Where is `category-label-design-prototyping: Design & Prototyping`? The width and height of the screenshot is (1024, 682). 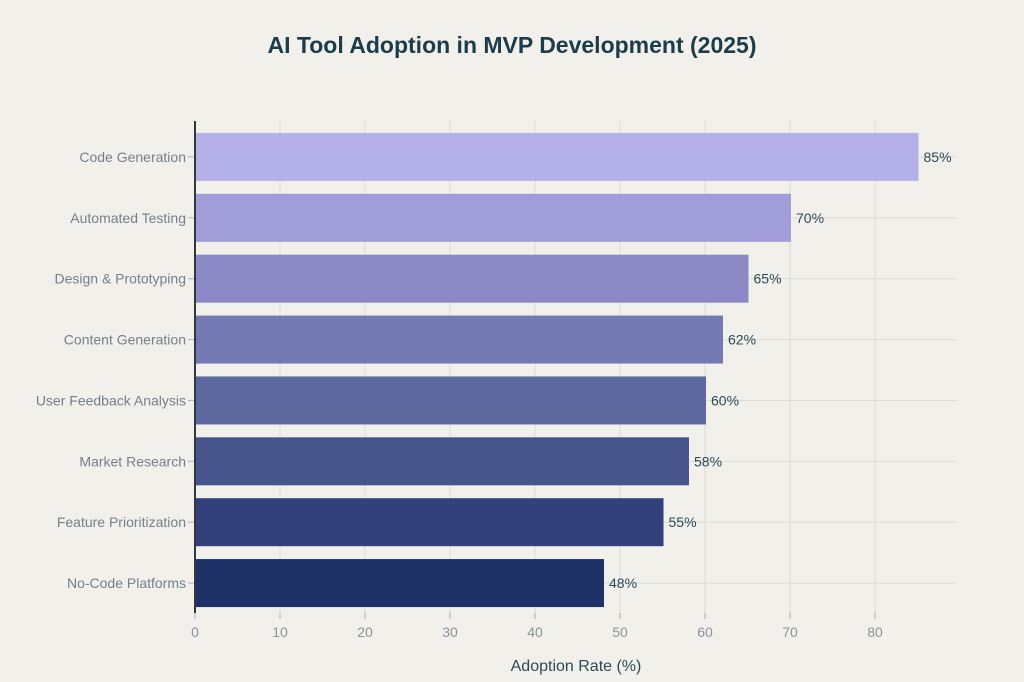
category-label-design-prototyping: Design & Prototyping is located at coordinates (120, 279).